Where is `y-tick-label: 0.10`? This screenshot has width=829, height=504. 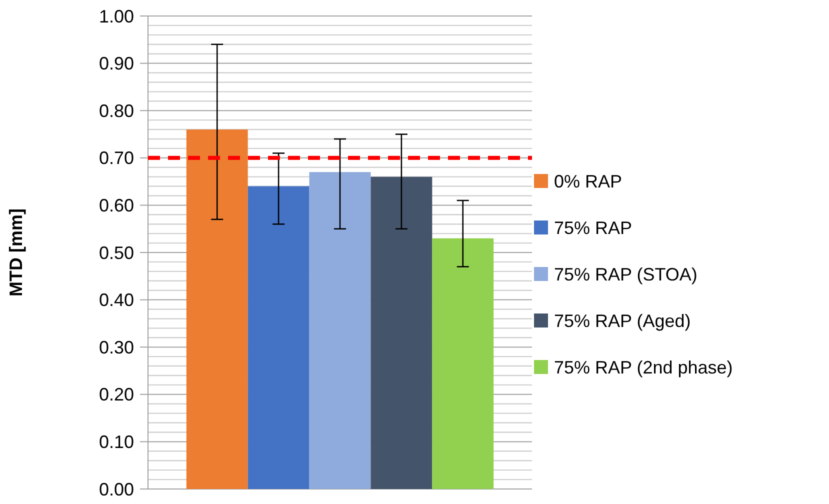 y-tick-label: 0.10 is located at coordinates (116, 442).